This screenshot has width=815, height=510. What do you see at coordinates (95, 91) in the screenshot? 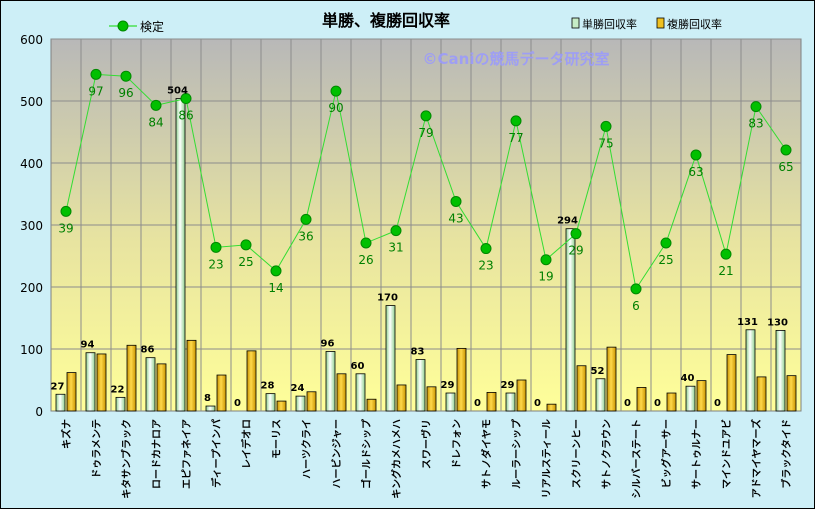
I see `line-data-label: 97` at bounding box center [95, 91].